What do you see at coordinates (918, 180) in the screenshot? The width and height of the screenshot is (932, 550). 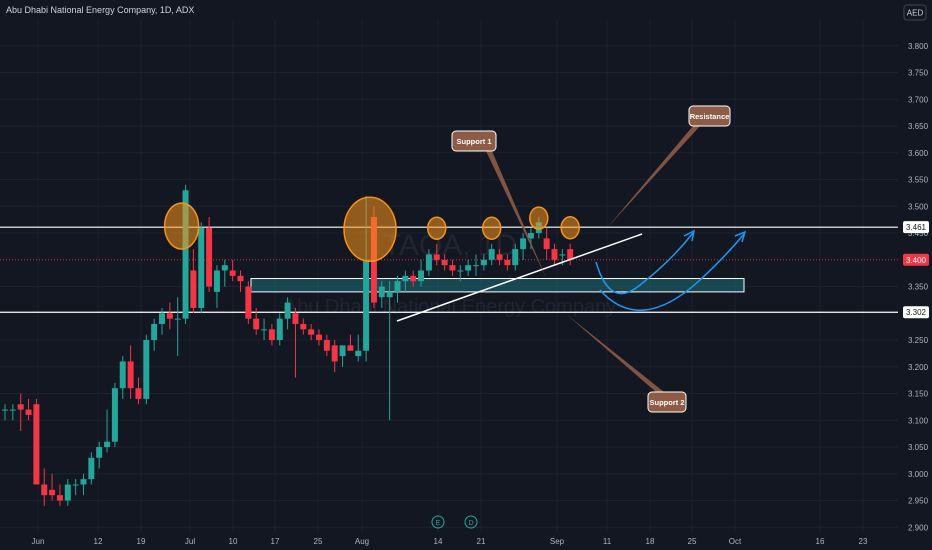 I see `y-tick-label: 3.550` at bounding box center [918, 180].